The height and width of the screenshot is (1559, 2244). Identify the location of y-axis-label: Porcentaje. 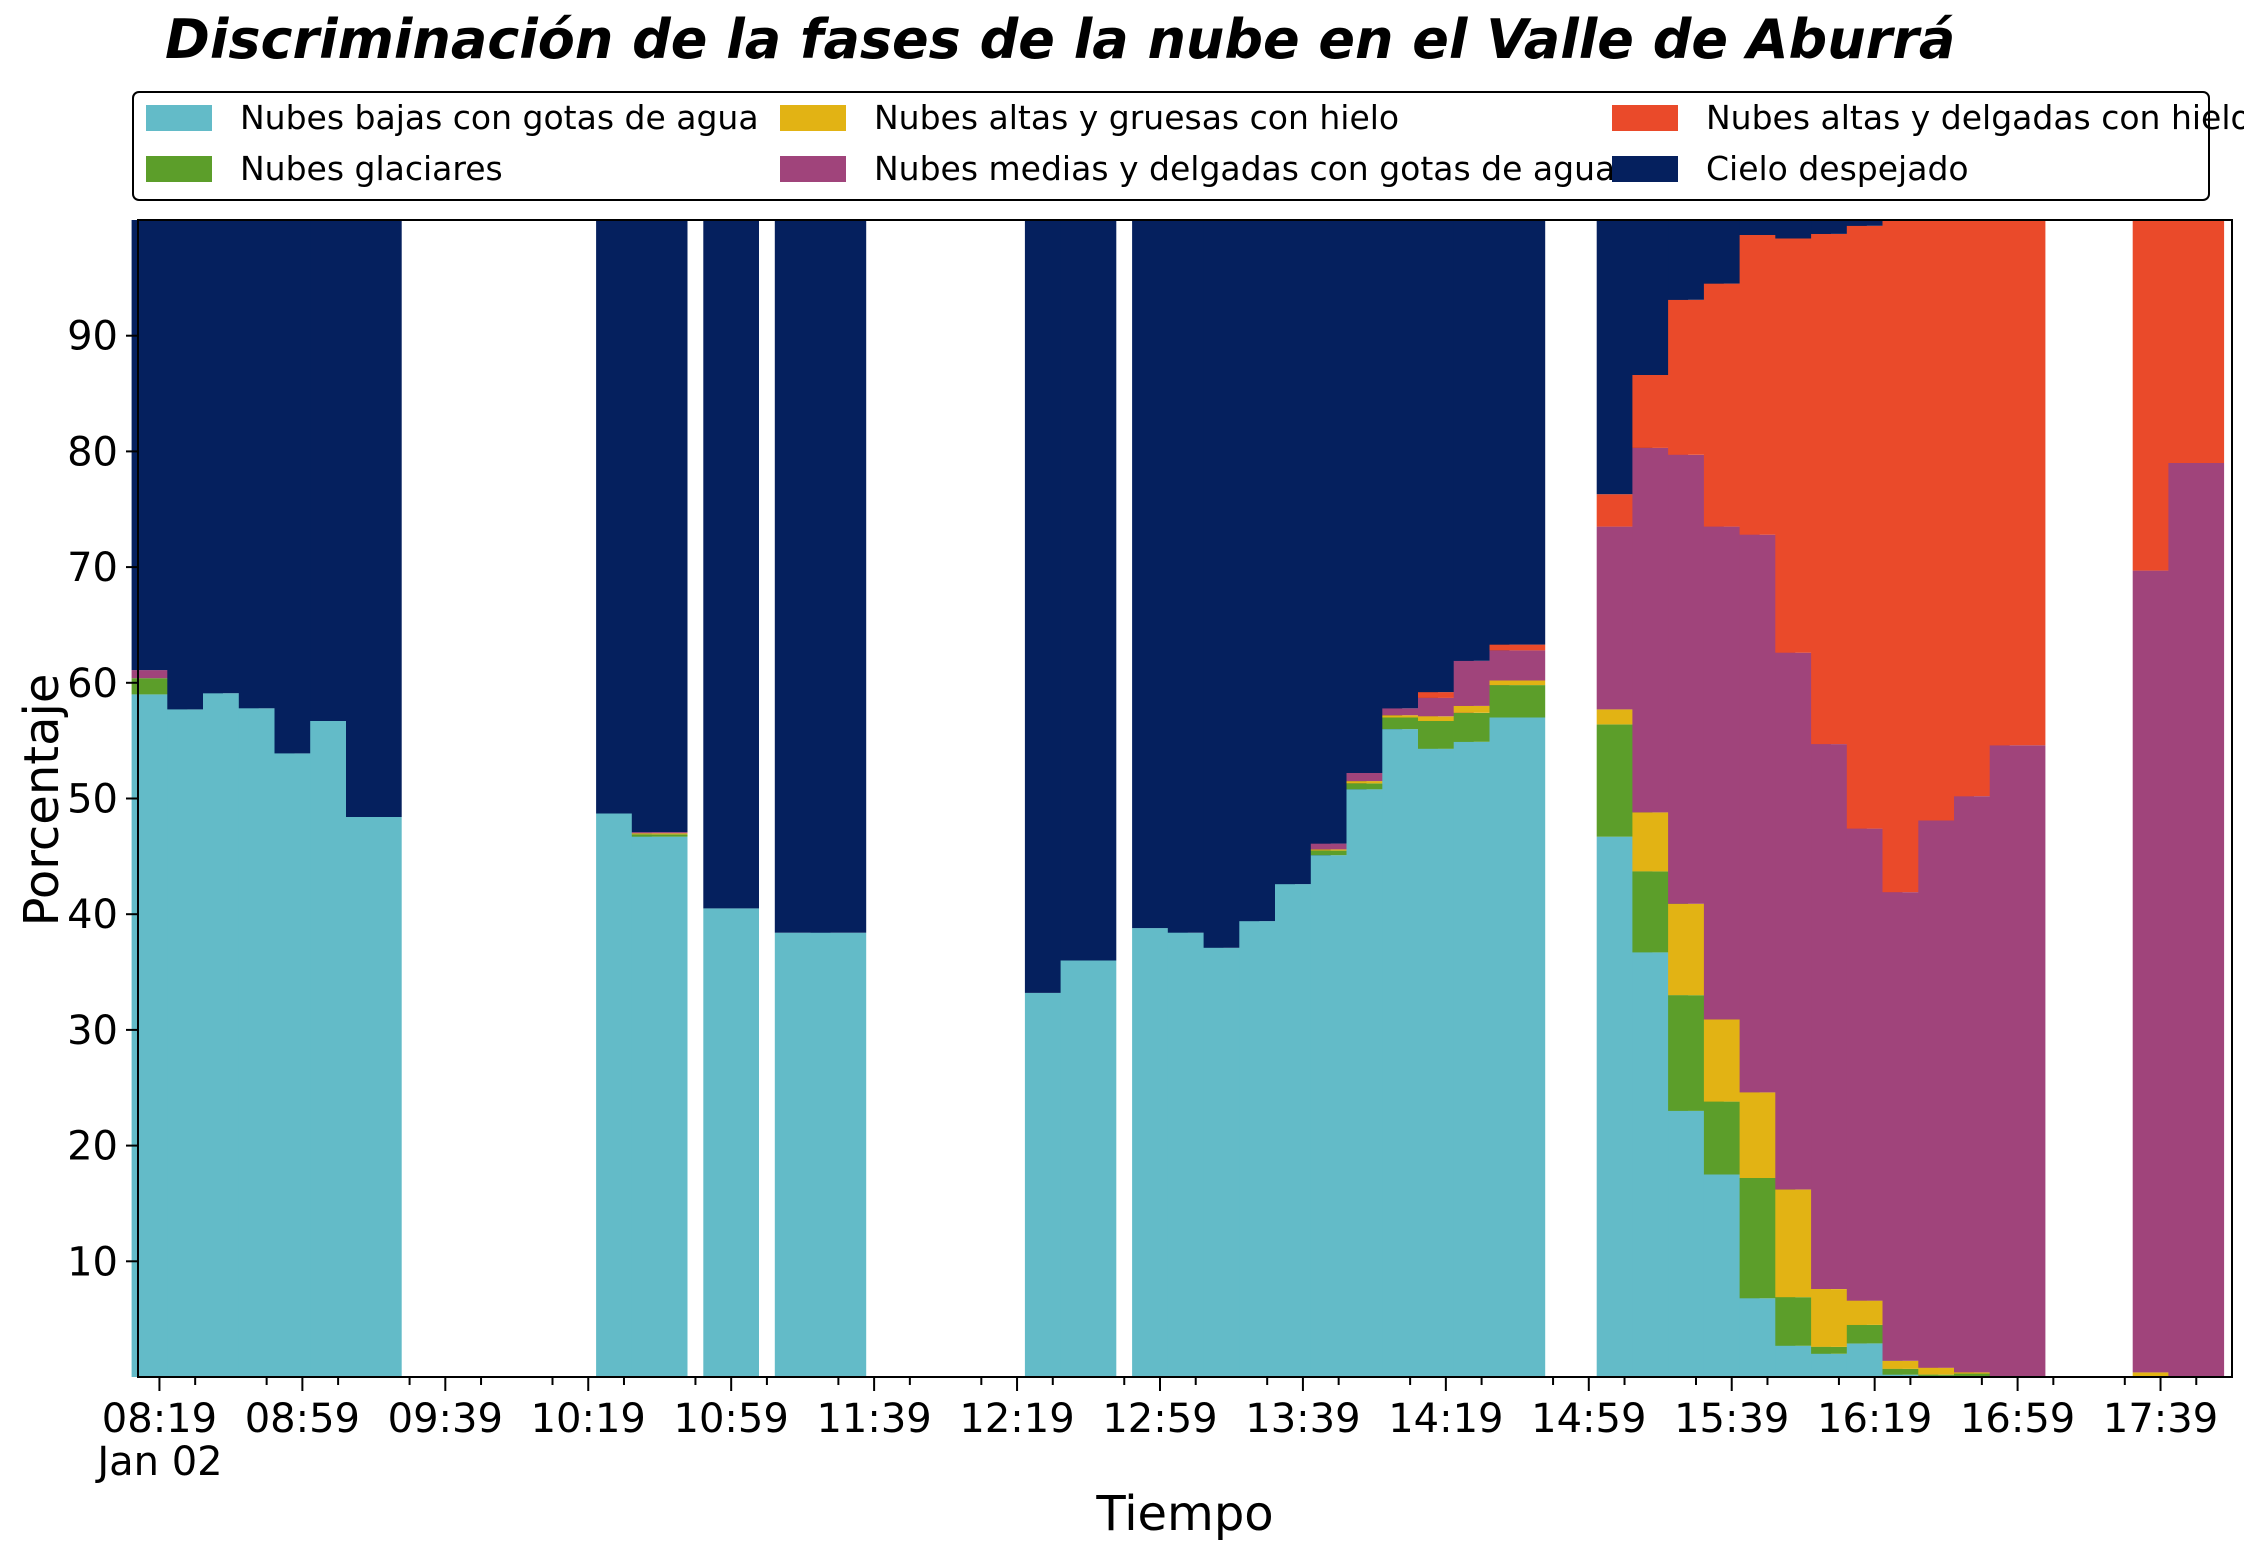
(42, 800).